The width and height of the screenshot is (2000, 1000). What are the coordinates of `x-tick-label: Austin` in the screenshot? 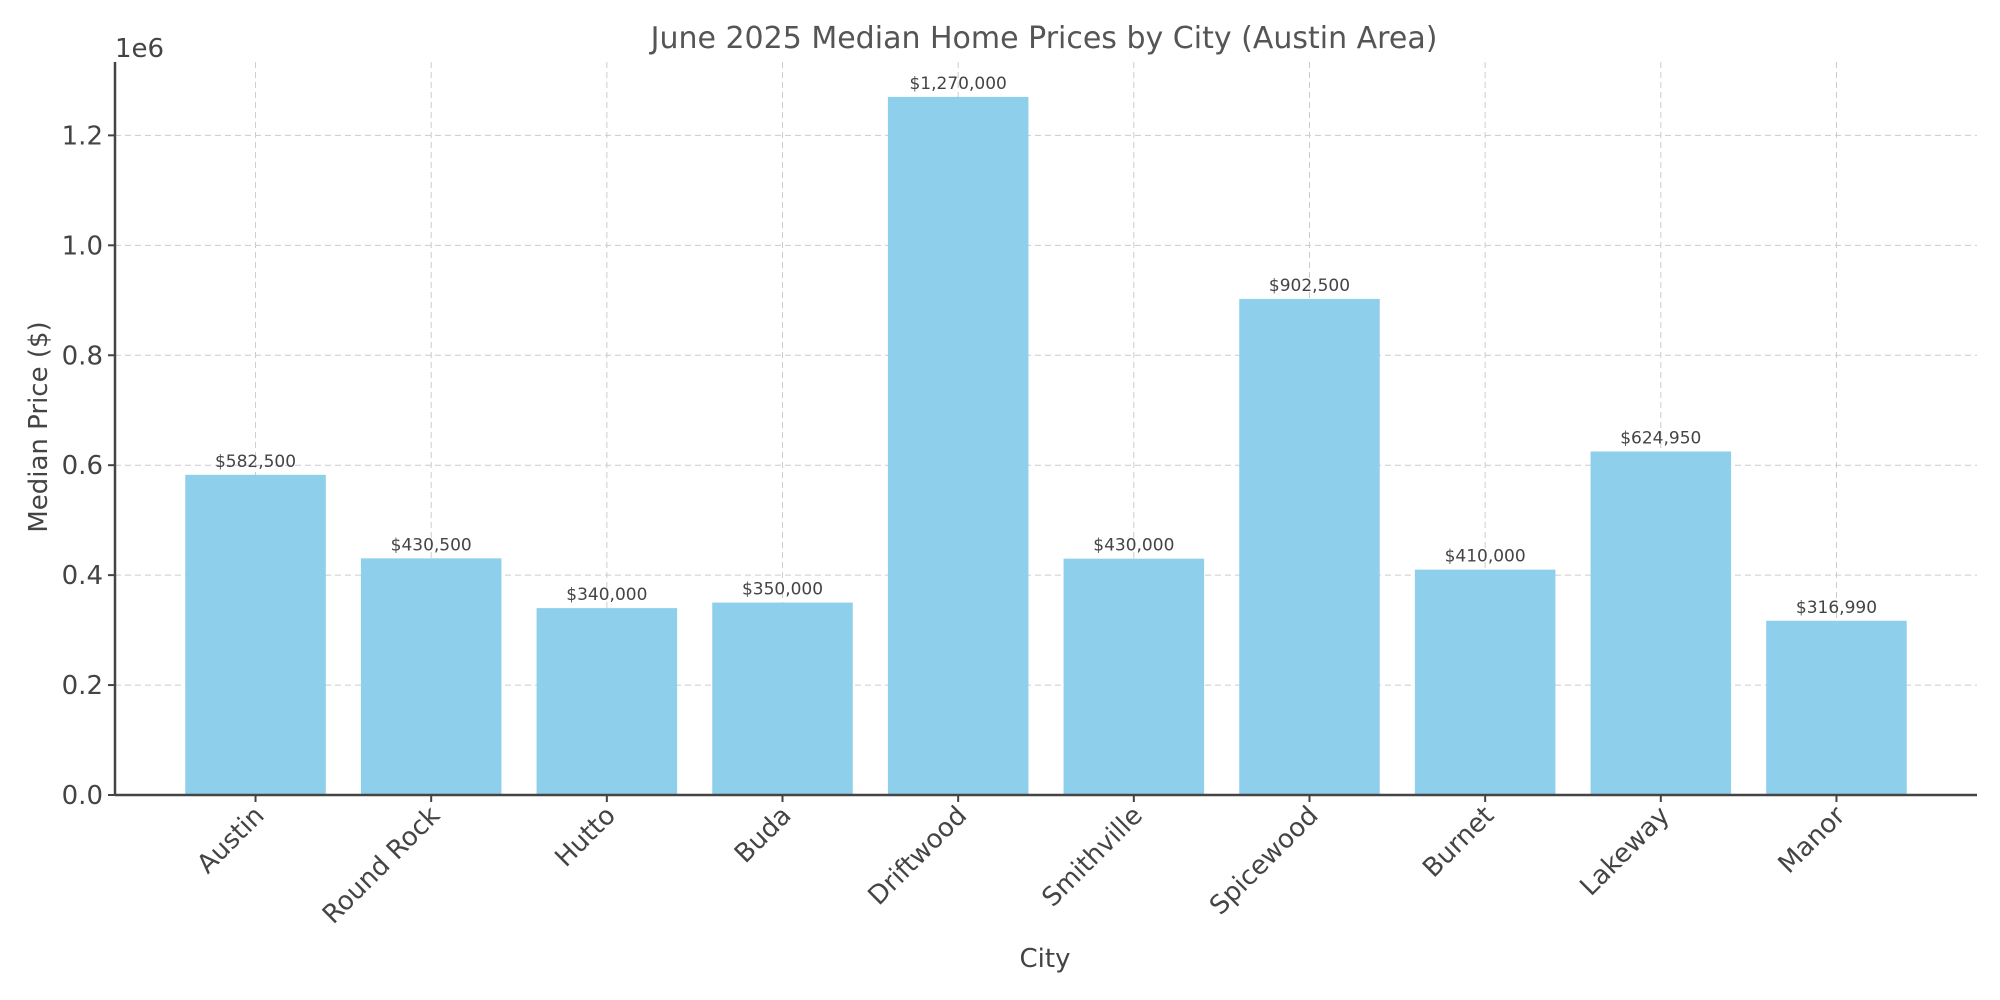 It's located at (230, 840).